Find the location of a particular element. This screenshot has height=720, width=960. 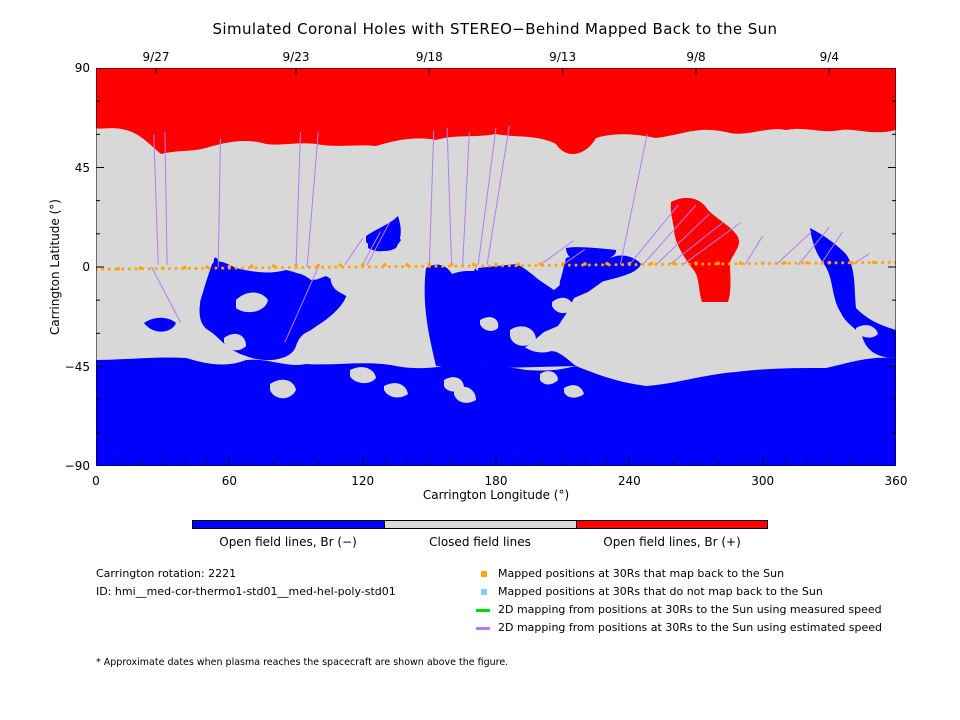

y-axis-label: Carrington Latitude (°) is located at coordinates (55, 267).